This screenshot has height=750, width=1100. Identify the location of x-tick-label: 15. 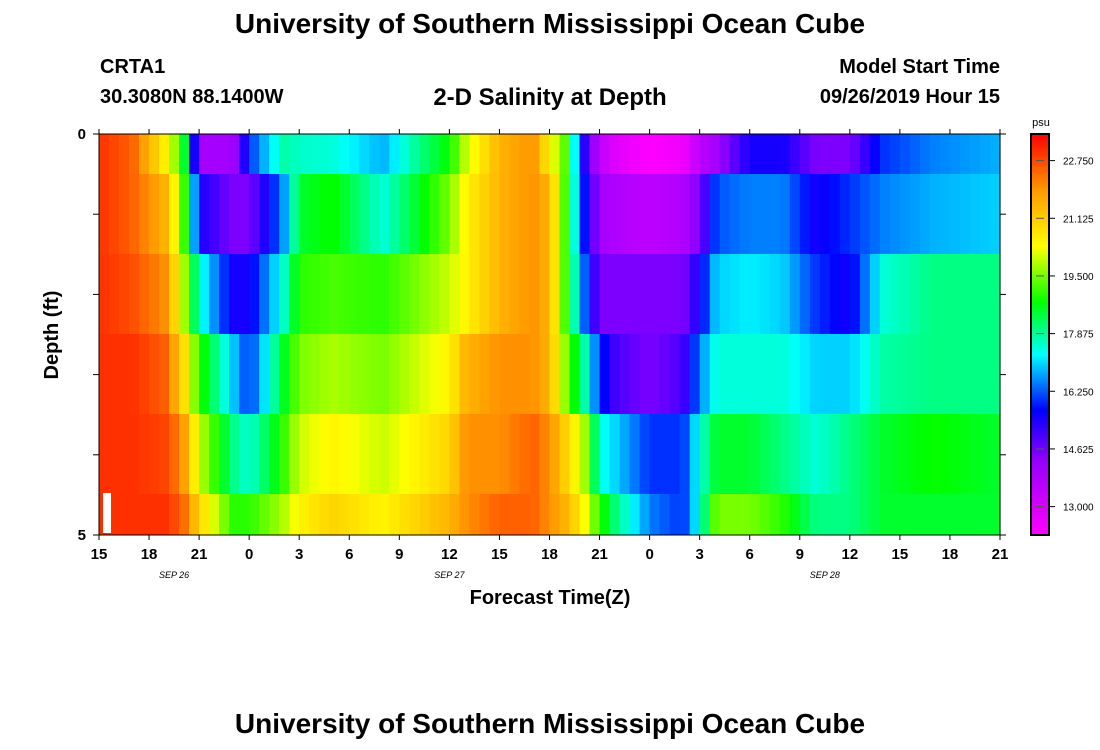
(900, 554).